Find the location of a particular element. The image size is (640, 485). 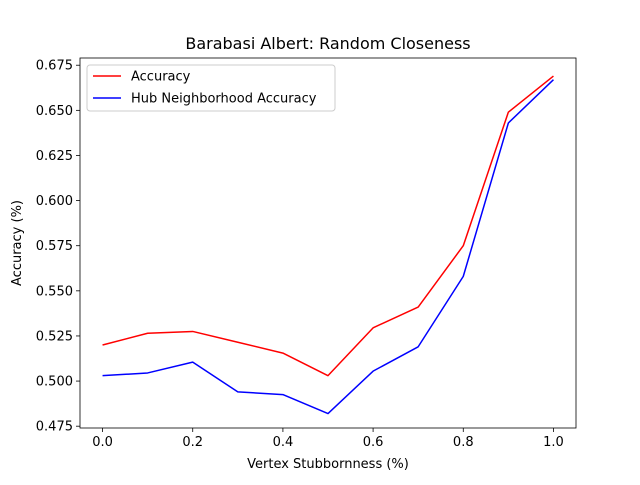

x-tick-label: 0.4 is located at coordinates (283, 442).